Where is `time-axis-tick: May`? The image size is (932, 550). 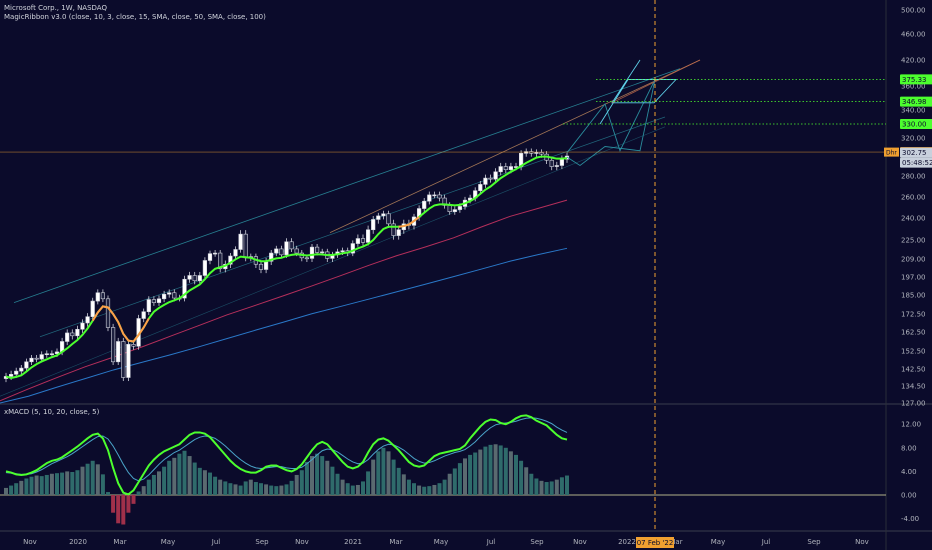 time-axis-tick: May is located at coordinates (441, 542).